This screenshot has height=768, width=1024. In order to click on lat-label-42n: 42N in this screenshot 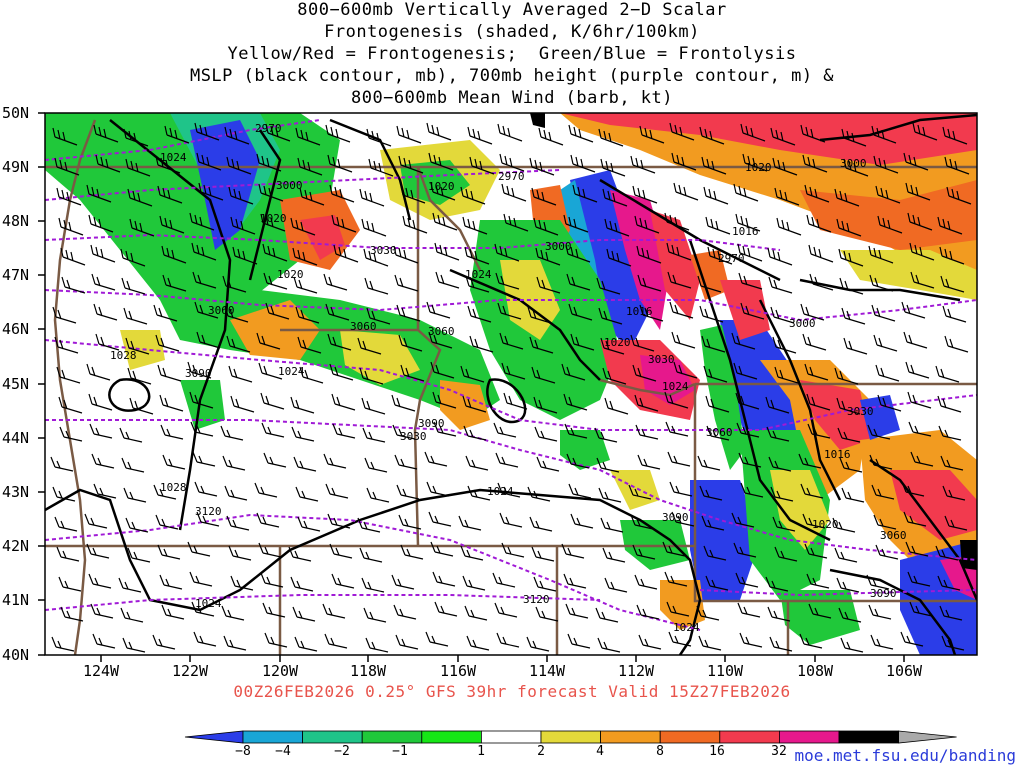, I will do `click(16, 546)`.